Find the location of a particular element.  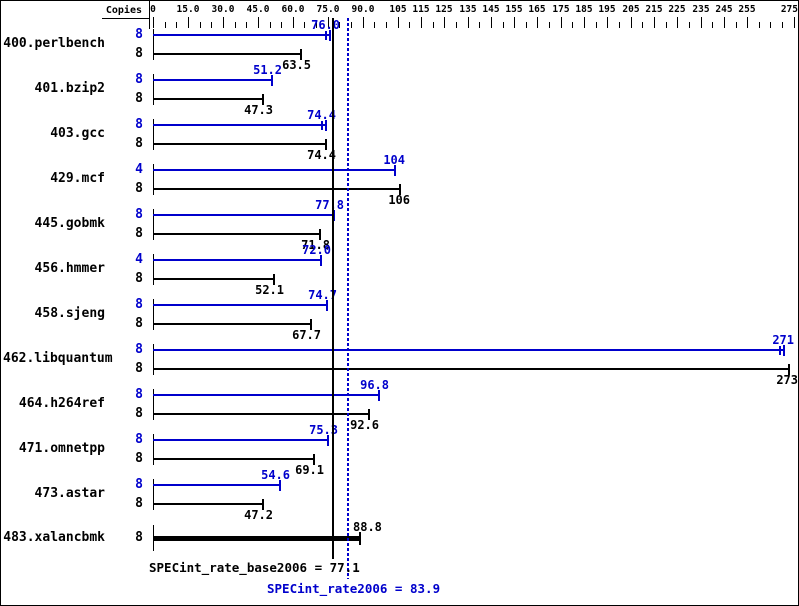

base-value-label: 67.7 is located at coordinates (306, 335).